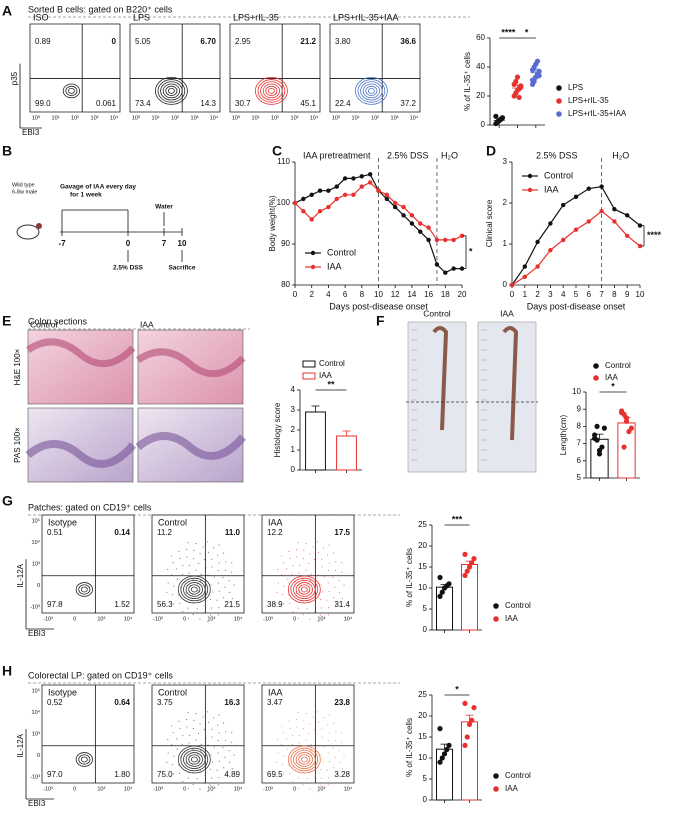 This screenshot has height=832, width=673. I want to click on phase-label: H₂O, so click(449, 155).